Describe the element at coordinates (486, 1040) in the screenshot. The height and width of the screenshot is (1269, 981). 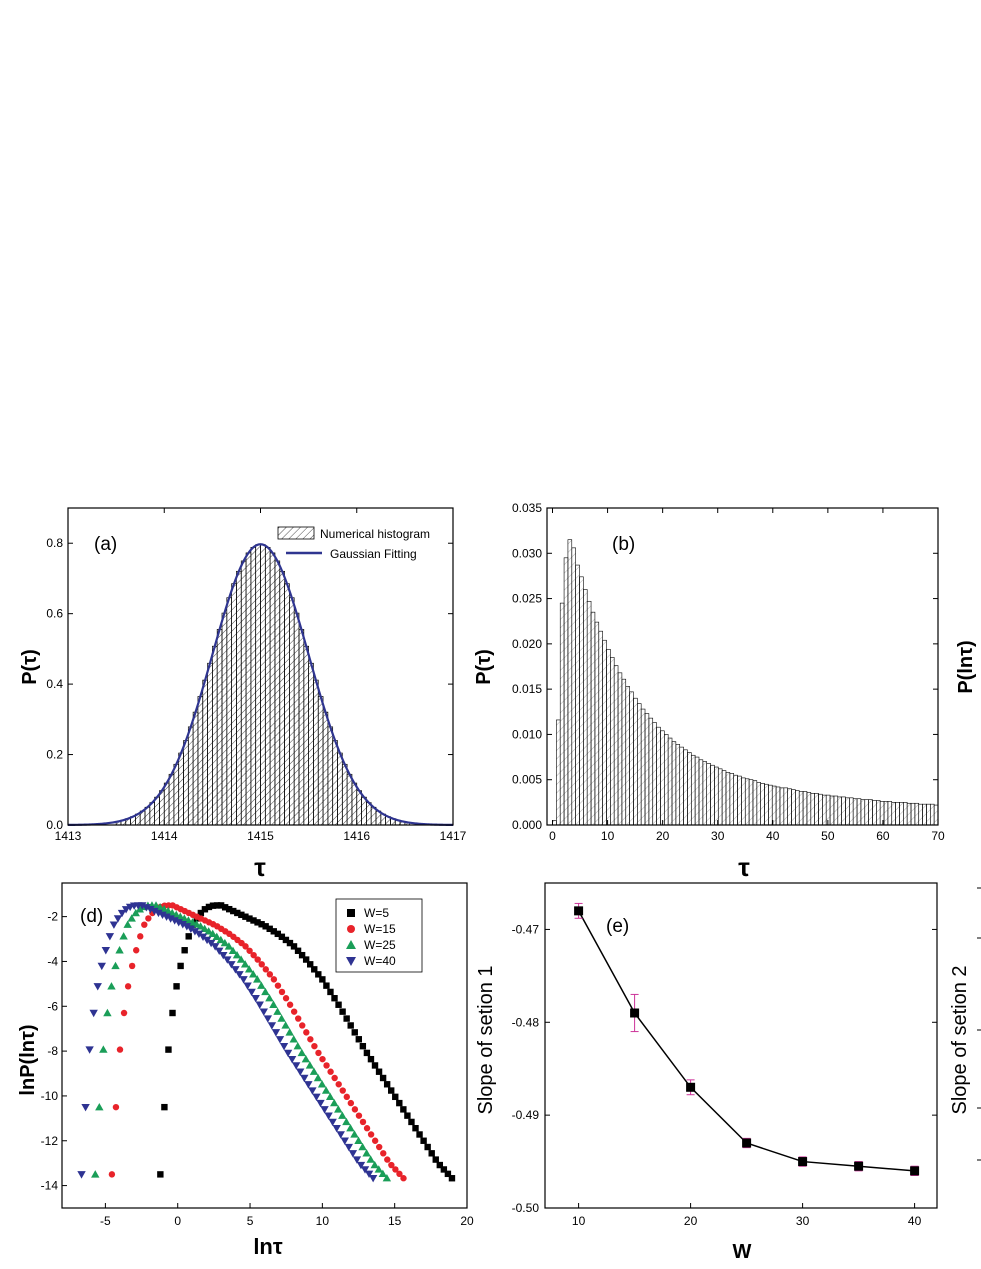
I see `panel-e-ylabel: Slope of setion 1` at that location.